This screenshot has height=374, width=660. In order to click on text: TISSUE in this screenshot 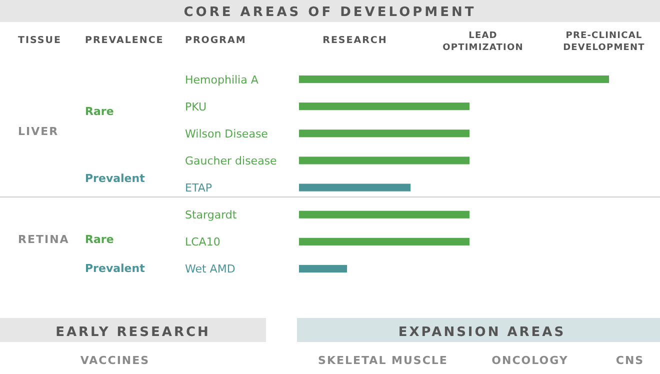, I will do `click(40, 40)`.